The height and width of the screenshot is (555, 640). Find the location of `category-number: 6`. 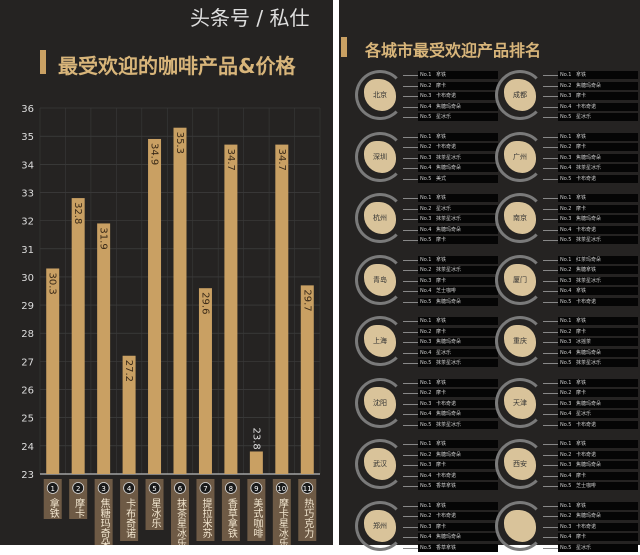

category-number: 6 is located at coordinates (180, 489).